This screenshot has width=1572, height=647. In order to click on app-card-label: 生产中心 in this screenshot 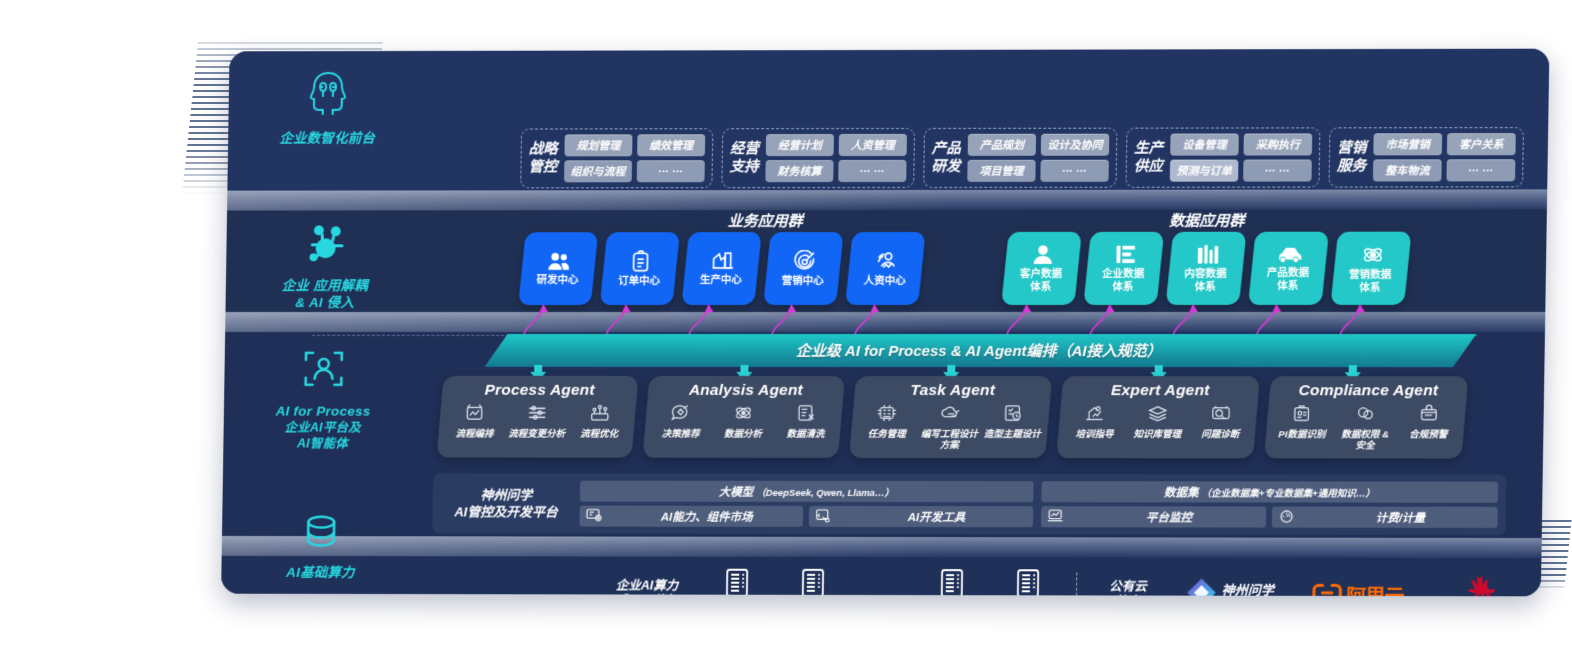, I will do `click(720, 280)`.